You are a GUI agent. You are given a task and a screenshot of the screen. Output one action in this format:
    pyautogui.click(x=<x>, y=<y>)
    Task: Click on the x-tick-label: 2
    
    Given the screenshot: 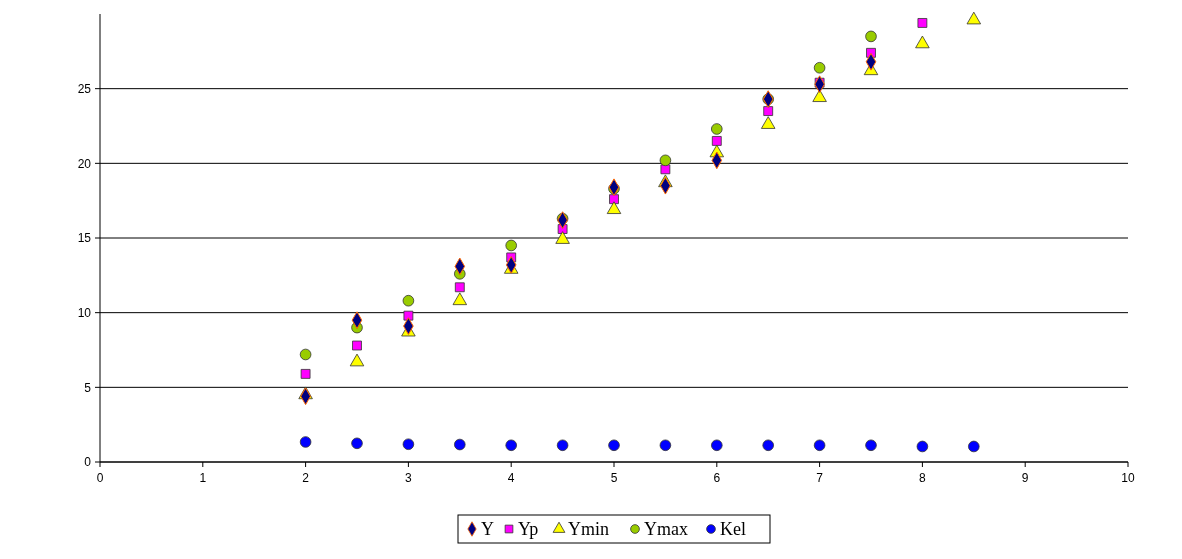 What is the action you would take?
    pyautogui.click(x=306, y=478)
    